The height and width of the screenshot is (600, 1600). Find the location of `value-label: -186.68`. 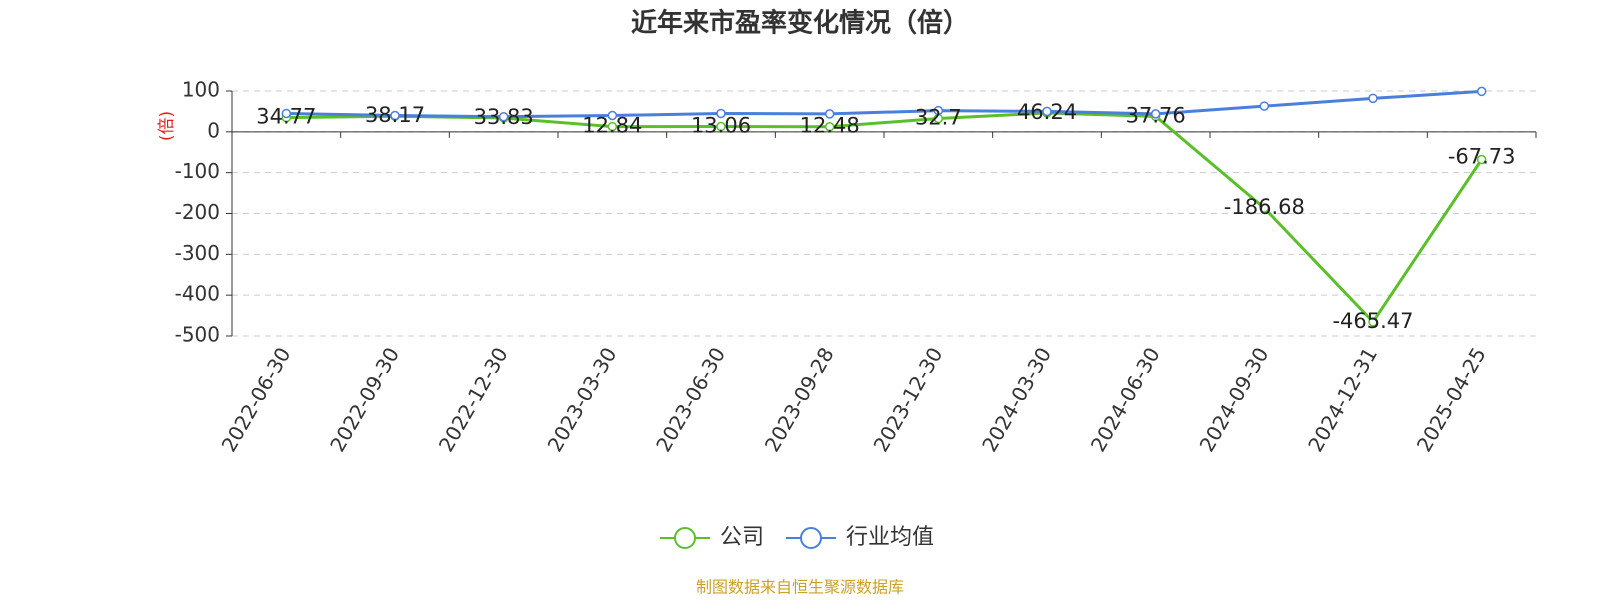

value-label: -186.68 is located at coordinates (1264, 207).